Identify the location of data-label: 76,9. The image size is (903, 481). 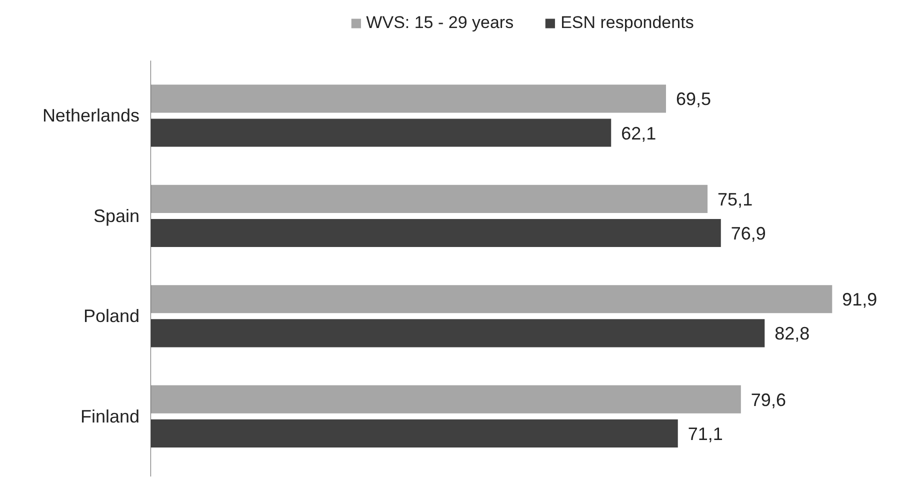
(748, 233).